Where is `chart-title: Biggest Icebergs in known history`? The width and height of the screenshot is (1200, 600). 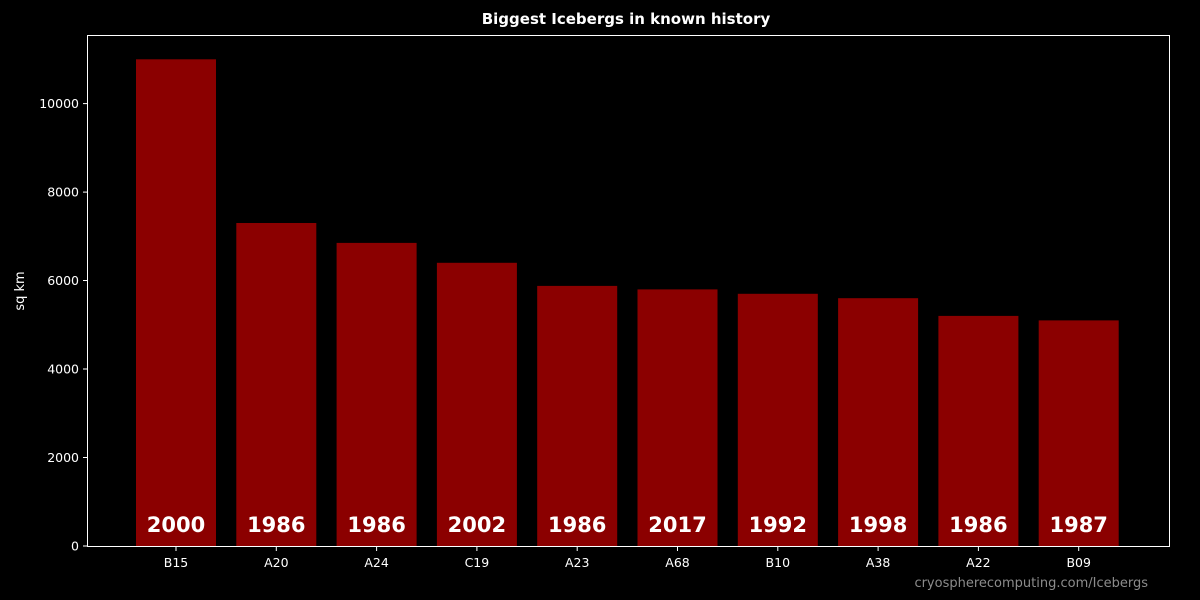 chart-title: Biggest Icebergs in known history is located at coordinates (626, 19).